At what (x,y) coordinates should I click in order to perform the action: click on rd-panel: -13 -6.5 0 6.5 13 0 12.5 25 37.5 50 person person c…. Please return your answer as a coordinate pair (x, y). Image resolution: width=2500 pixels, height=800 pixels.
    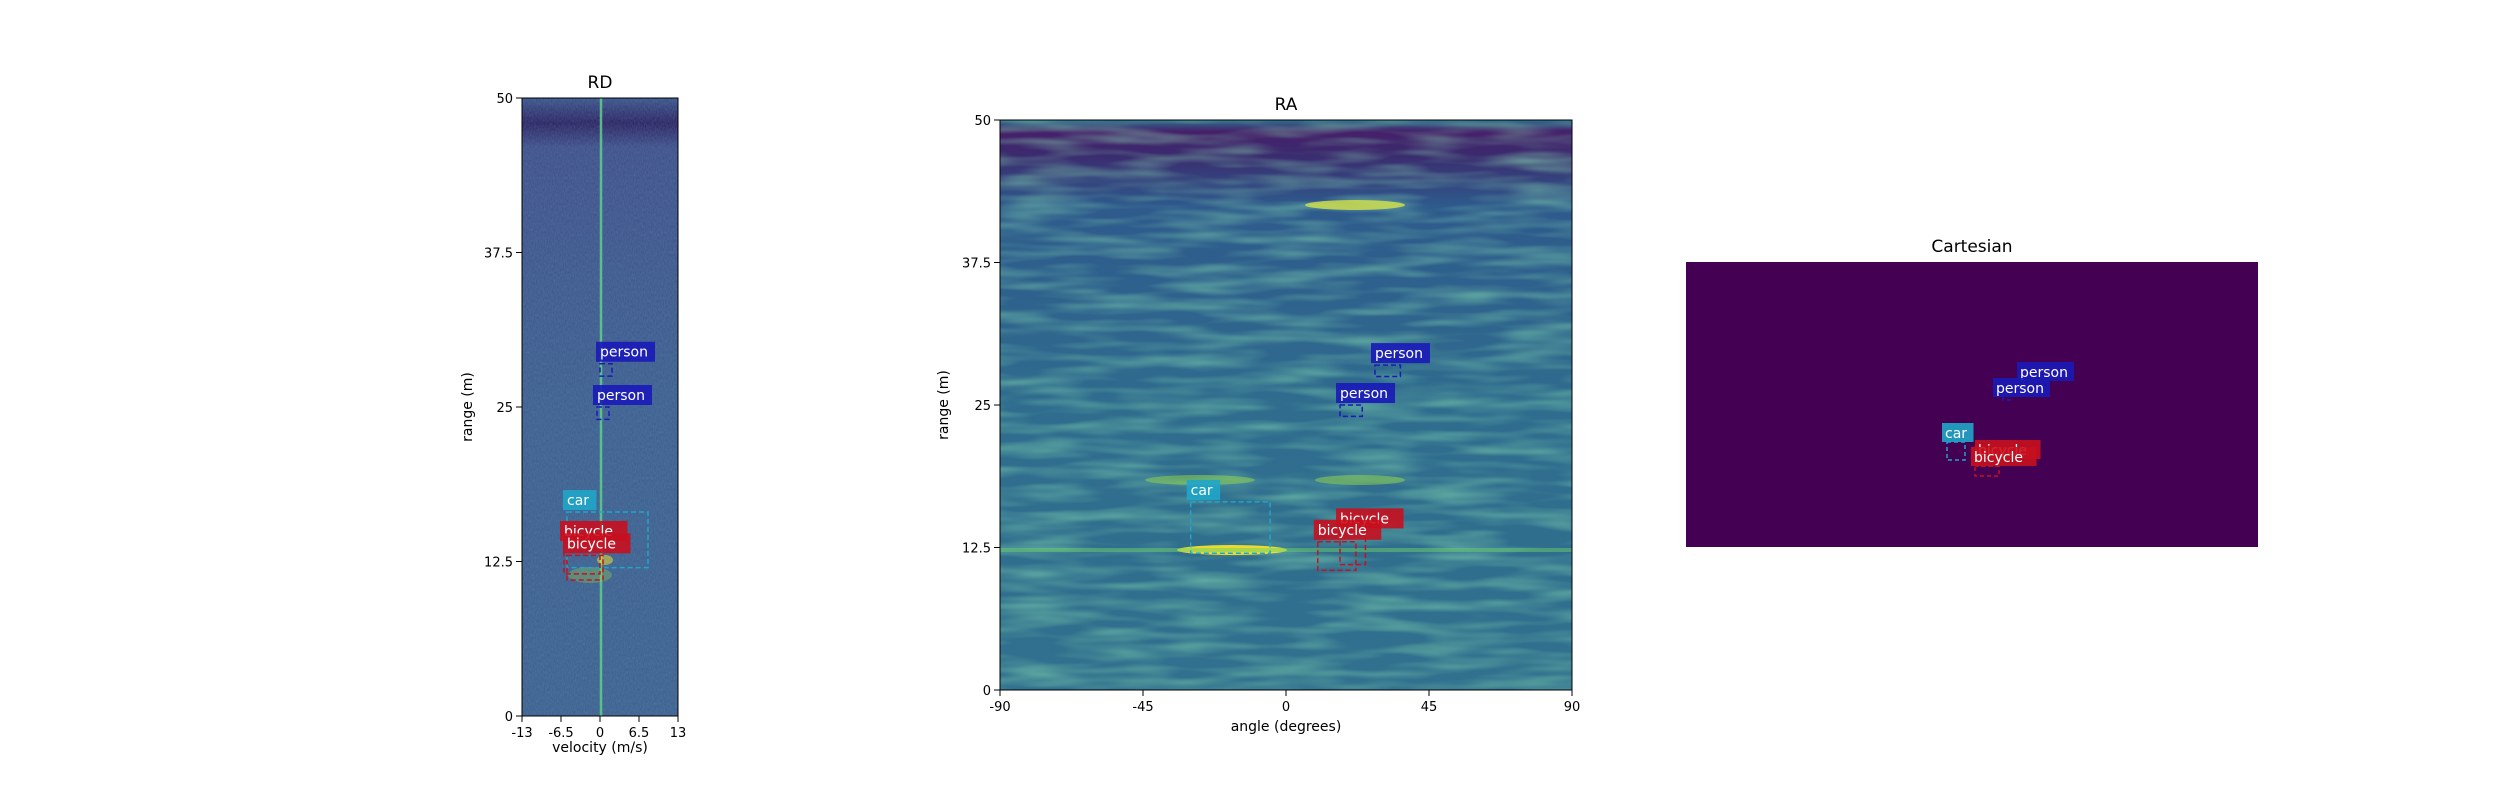
    Looking at the image, I should click on (573, 414).